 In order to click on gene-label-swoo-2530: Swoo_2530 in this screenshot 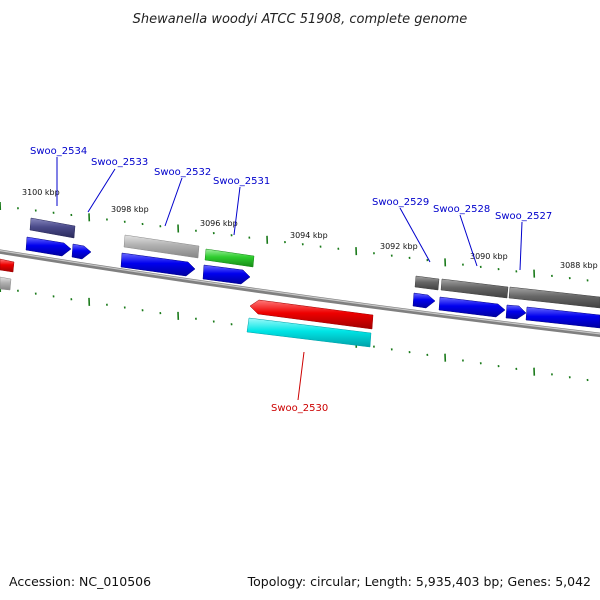, I will do `click(299, 408)`.